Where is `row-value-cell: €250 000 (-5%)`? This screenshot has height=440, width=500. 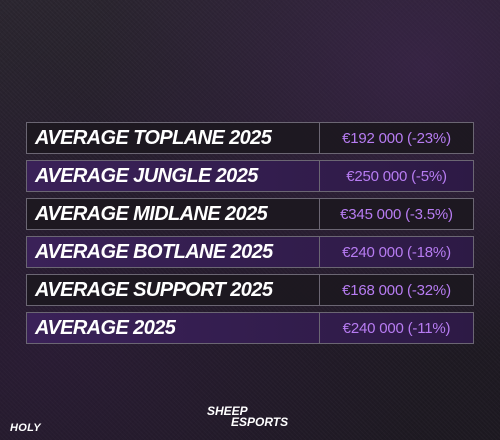 row-value-cell: €250 000 (-5%) is located at coordinates (396, 176).